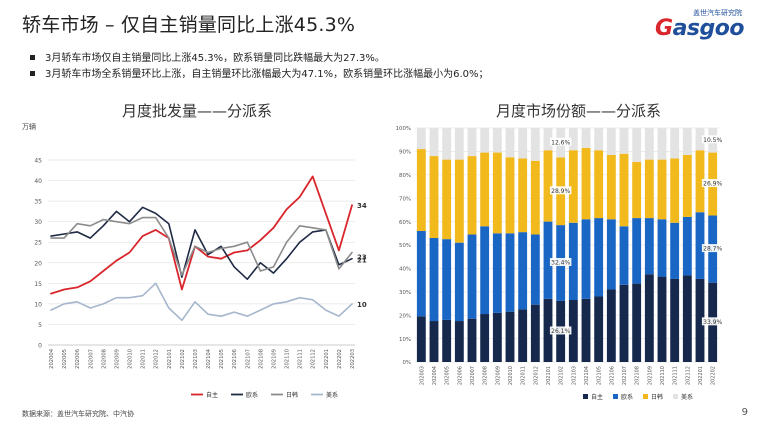 This screenshot has width=760, height=428. What do you see at coordinates (560, 331) in the screenshot?
I see `data-label: 26.1%` at bounding box center [560, 331].